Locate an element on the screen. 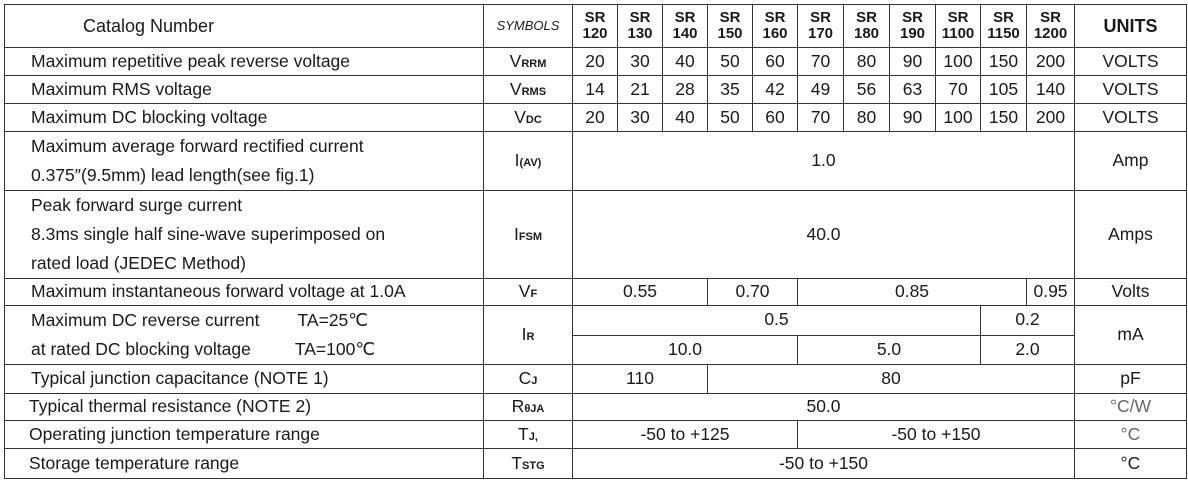  param-label: Storage temperature range is located at coordinates (244, 463).